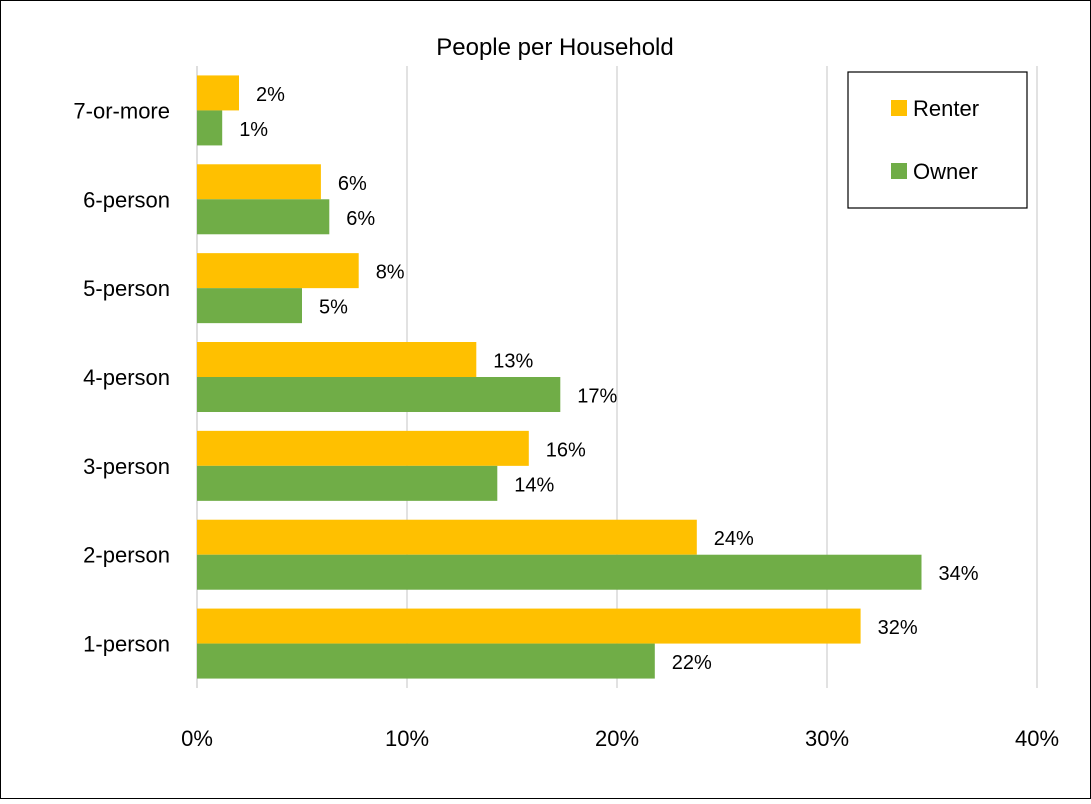 The height and width of the screenshot is (804, 1091). I want to click on bar-renter-2-person, so click(447, 537).